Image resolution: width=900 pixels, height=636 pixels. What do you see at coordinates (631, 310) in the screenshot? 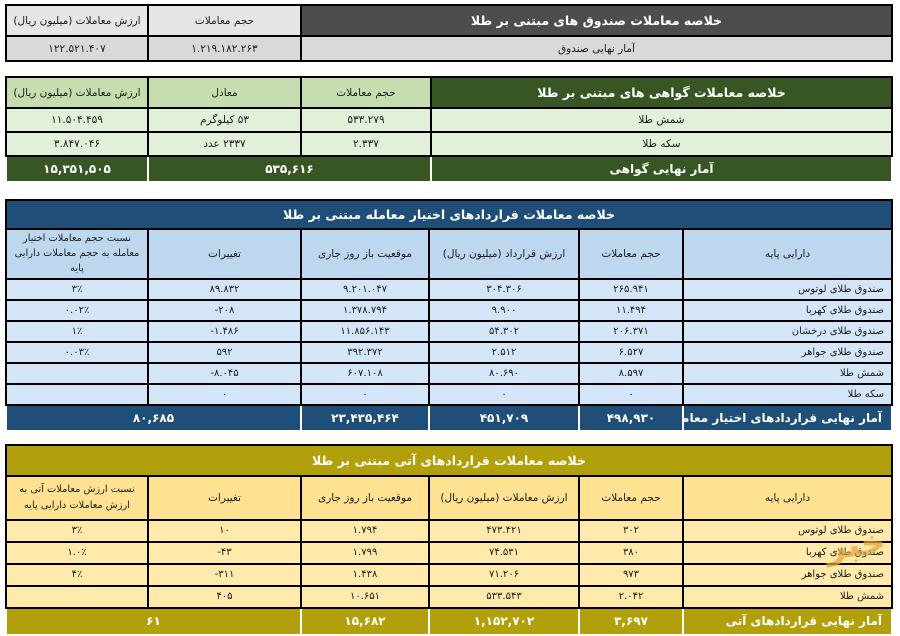
I see `cell-volume: ۱۱.۴۹۴` at bounding box center [631, 310].